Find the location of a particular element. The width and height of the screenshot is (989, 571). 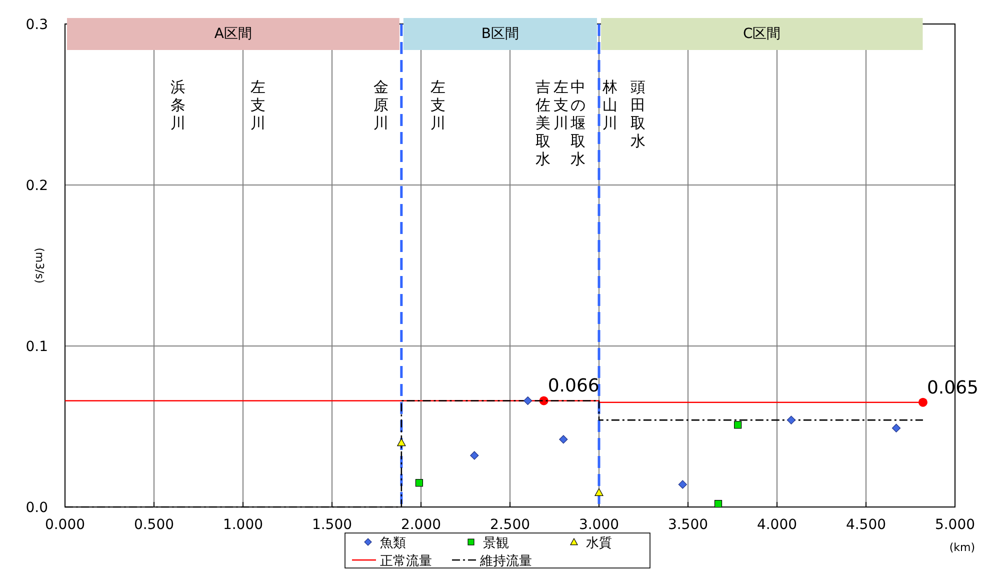

annotation: 吉佐美取水 is located at coordinates (543, 123).